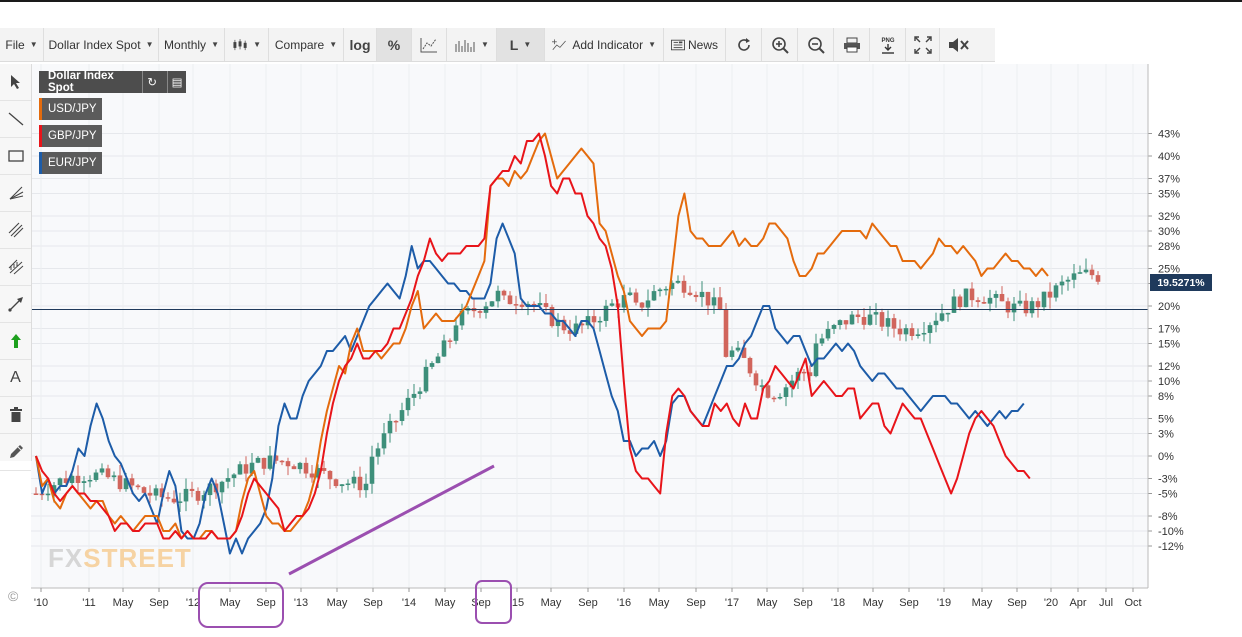  What do you see at coordinates (923, 44) in the screenshot?
I see `fullscreen-button` at bounding box center [923, 44].